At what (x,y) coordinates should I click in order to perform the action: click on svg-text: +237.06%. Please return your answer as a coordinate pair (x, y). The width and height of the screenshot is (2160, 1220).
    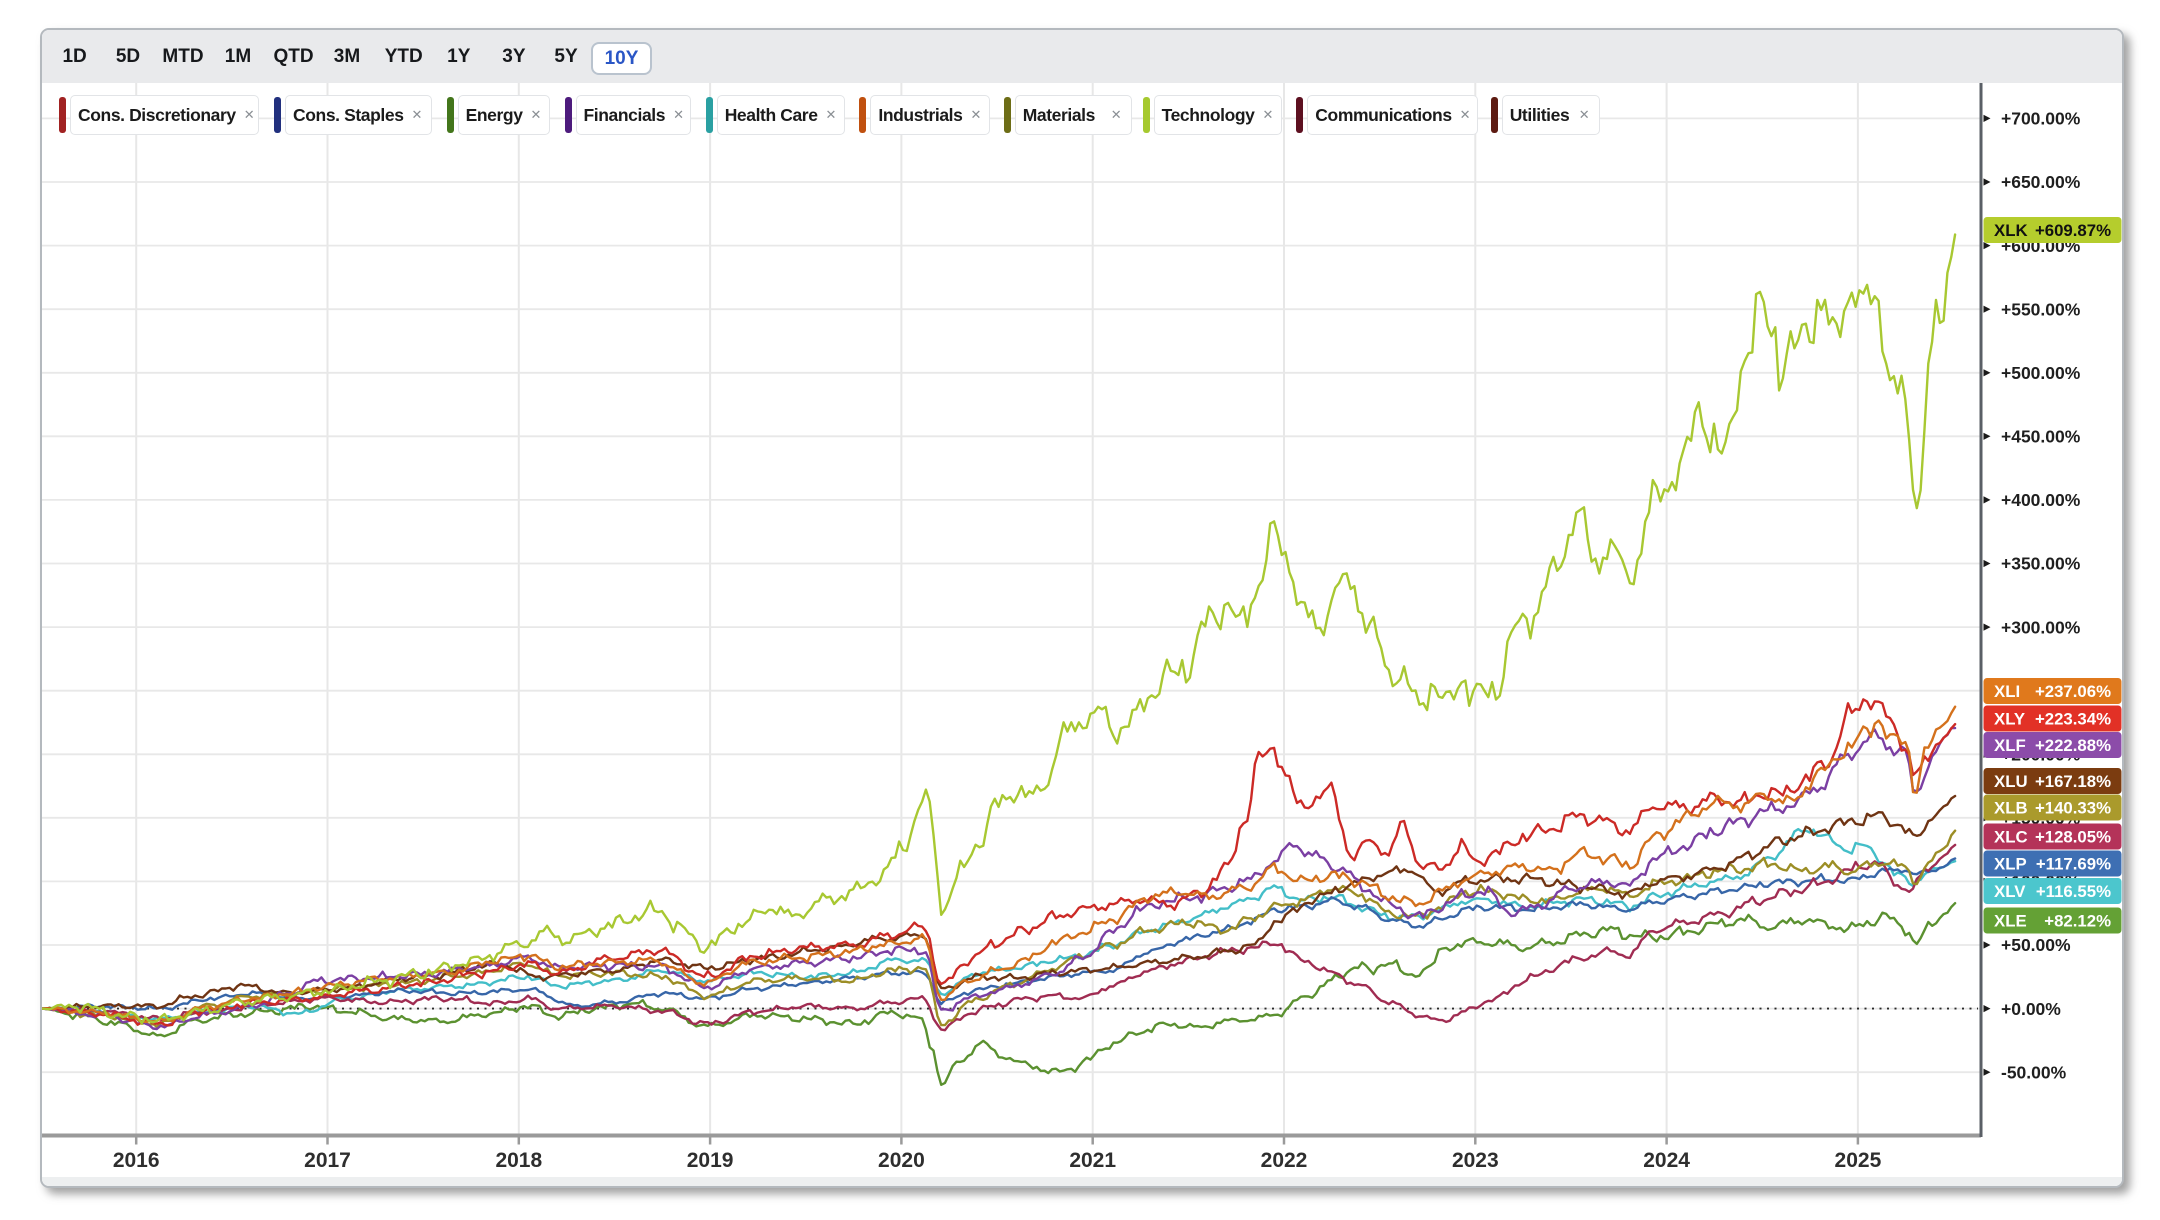
    Looking at the image, I should click on (2073, 691).